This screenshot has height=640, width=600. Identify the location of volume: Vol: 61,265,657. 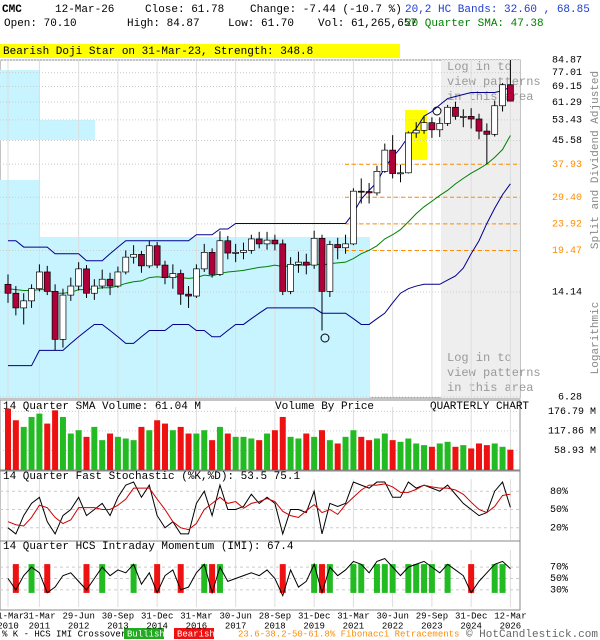
(367, 24).